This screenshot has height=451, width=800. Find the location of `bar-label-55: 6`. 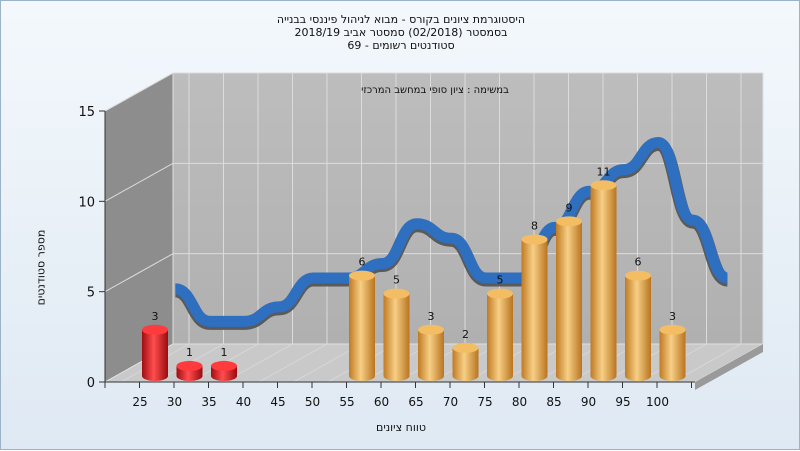

bar-label-55: 6 is located at coordinates (362, 262).